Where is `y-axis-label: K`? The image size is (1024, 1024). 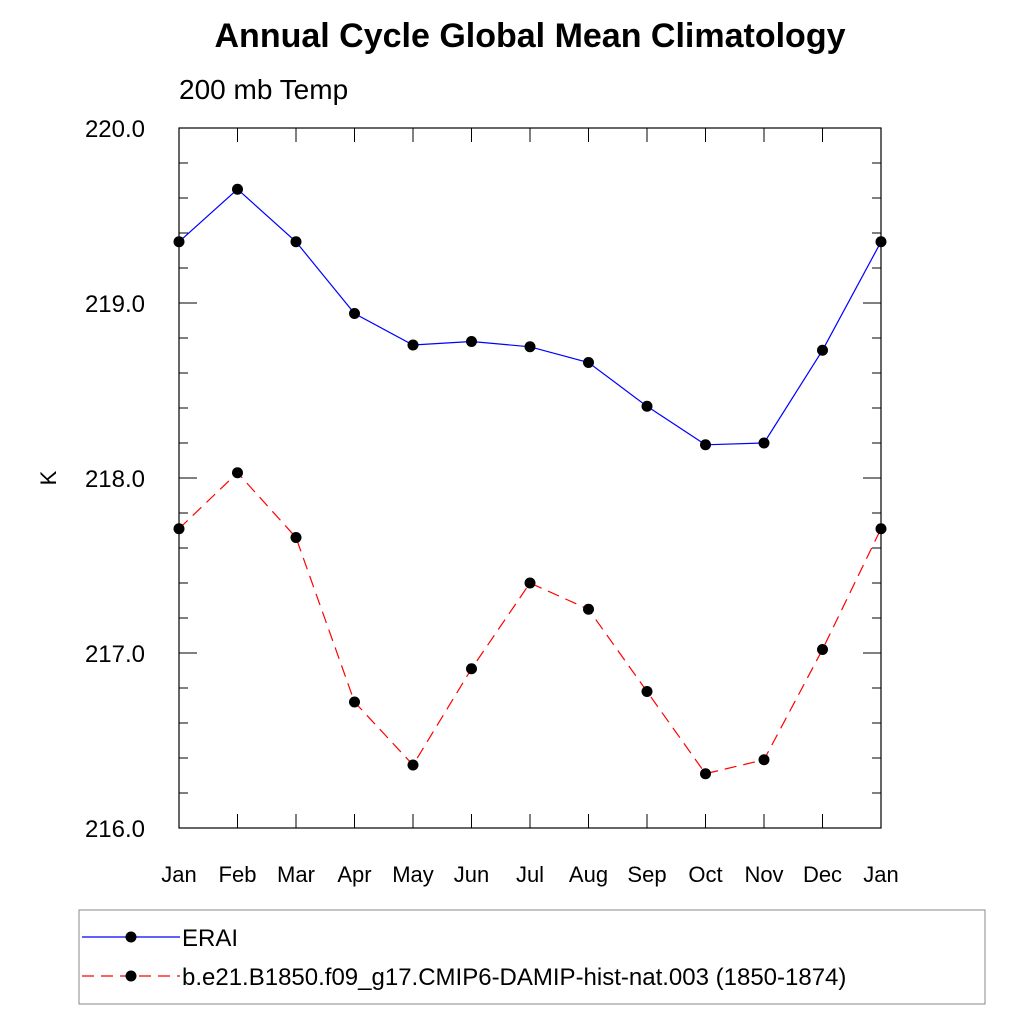
y-axis-label: K is located at coordinates (48, 477).